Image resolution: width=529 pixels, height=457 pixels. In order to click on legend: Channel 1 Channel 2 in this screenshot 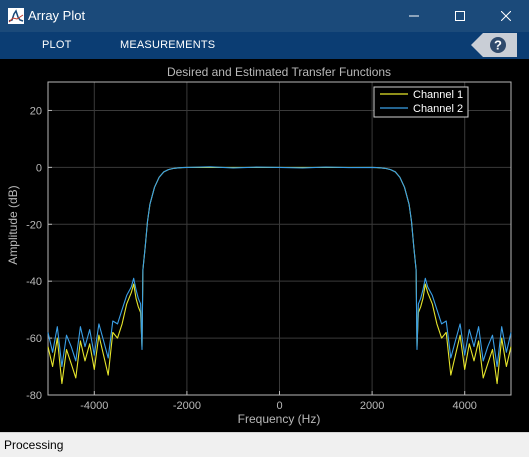, I will do `click(421, 102)`.